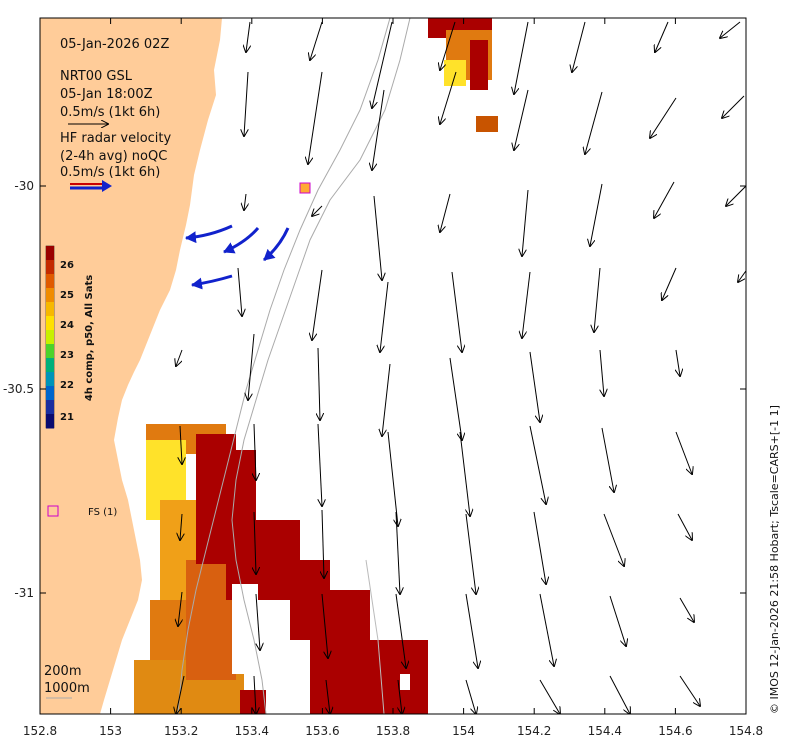 The width and height of the screenshot is (790, 750). I want to click on colorbar-tick: 24, so click(67, 325).